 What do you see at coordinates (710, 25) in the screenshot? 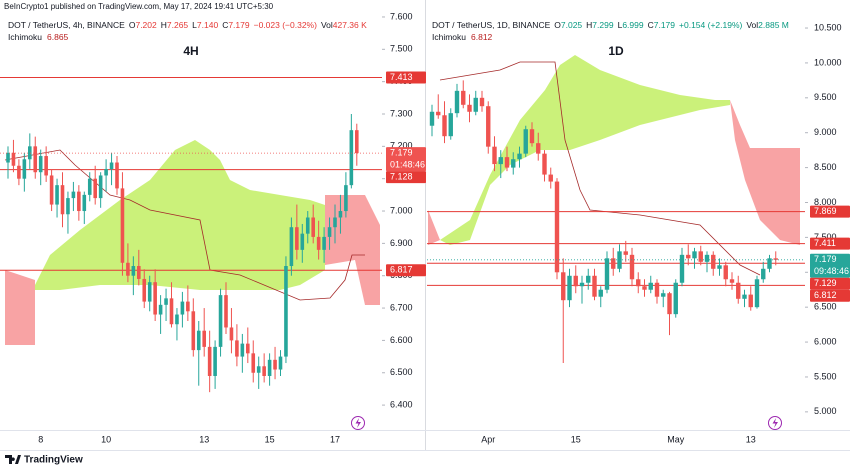
I see `legend-value: +0.154 (+2.19%)` at bounding box center [710, 25].